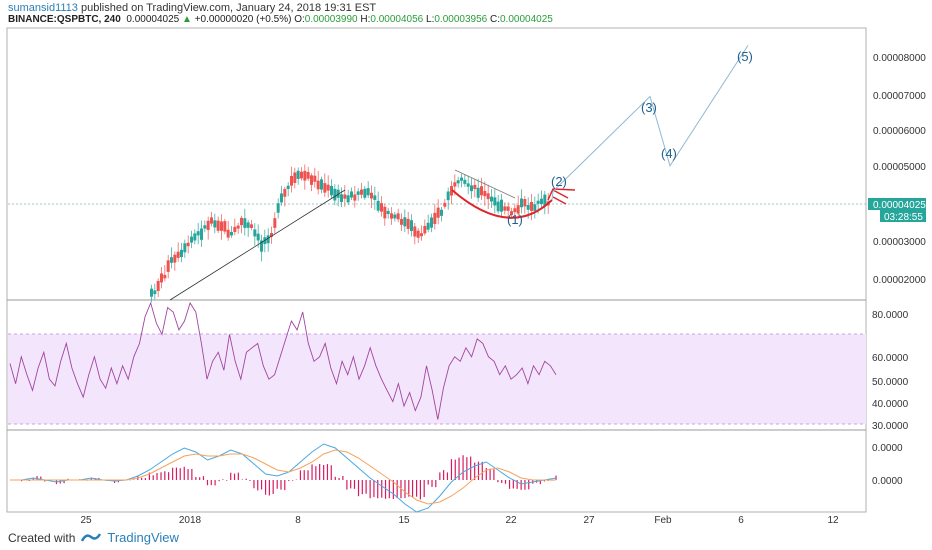  What do you see at coordinates (283, 477) in the screenshot?
I see `signal-line` at bounding box center [283, 477].